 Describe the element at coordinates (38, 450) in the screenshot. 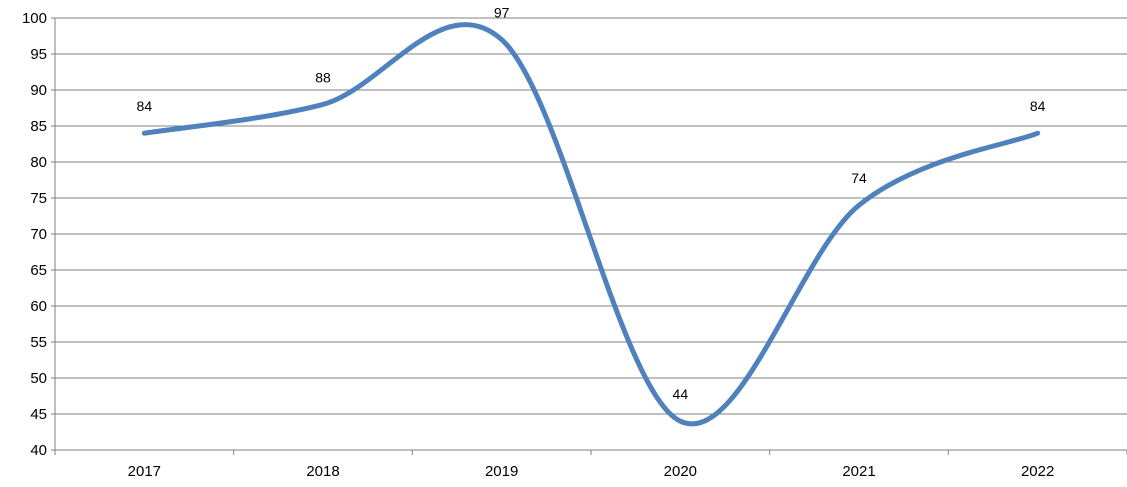

I see `y-tick-label: 40` at that location.